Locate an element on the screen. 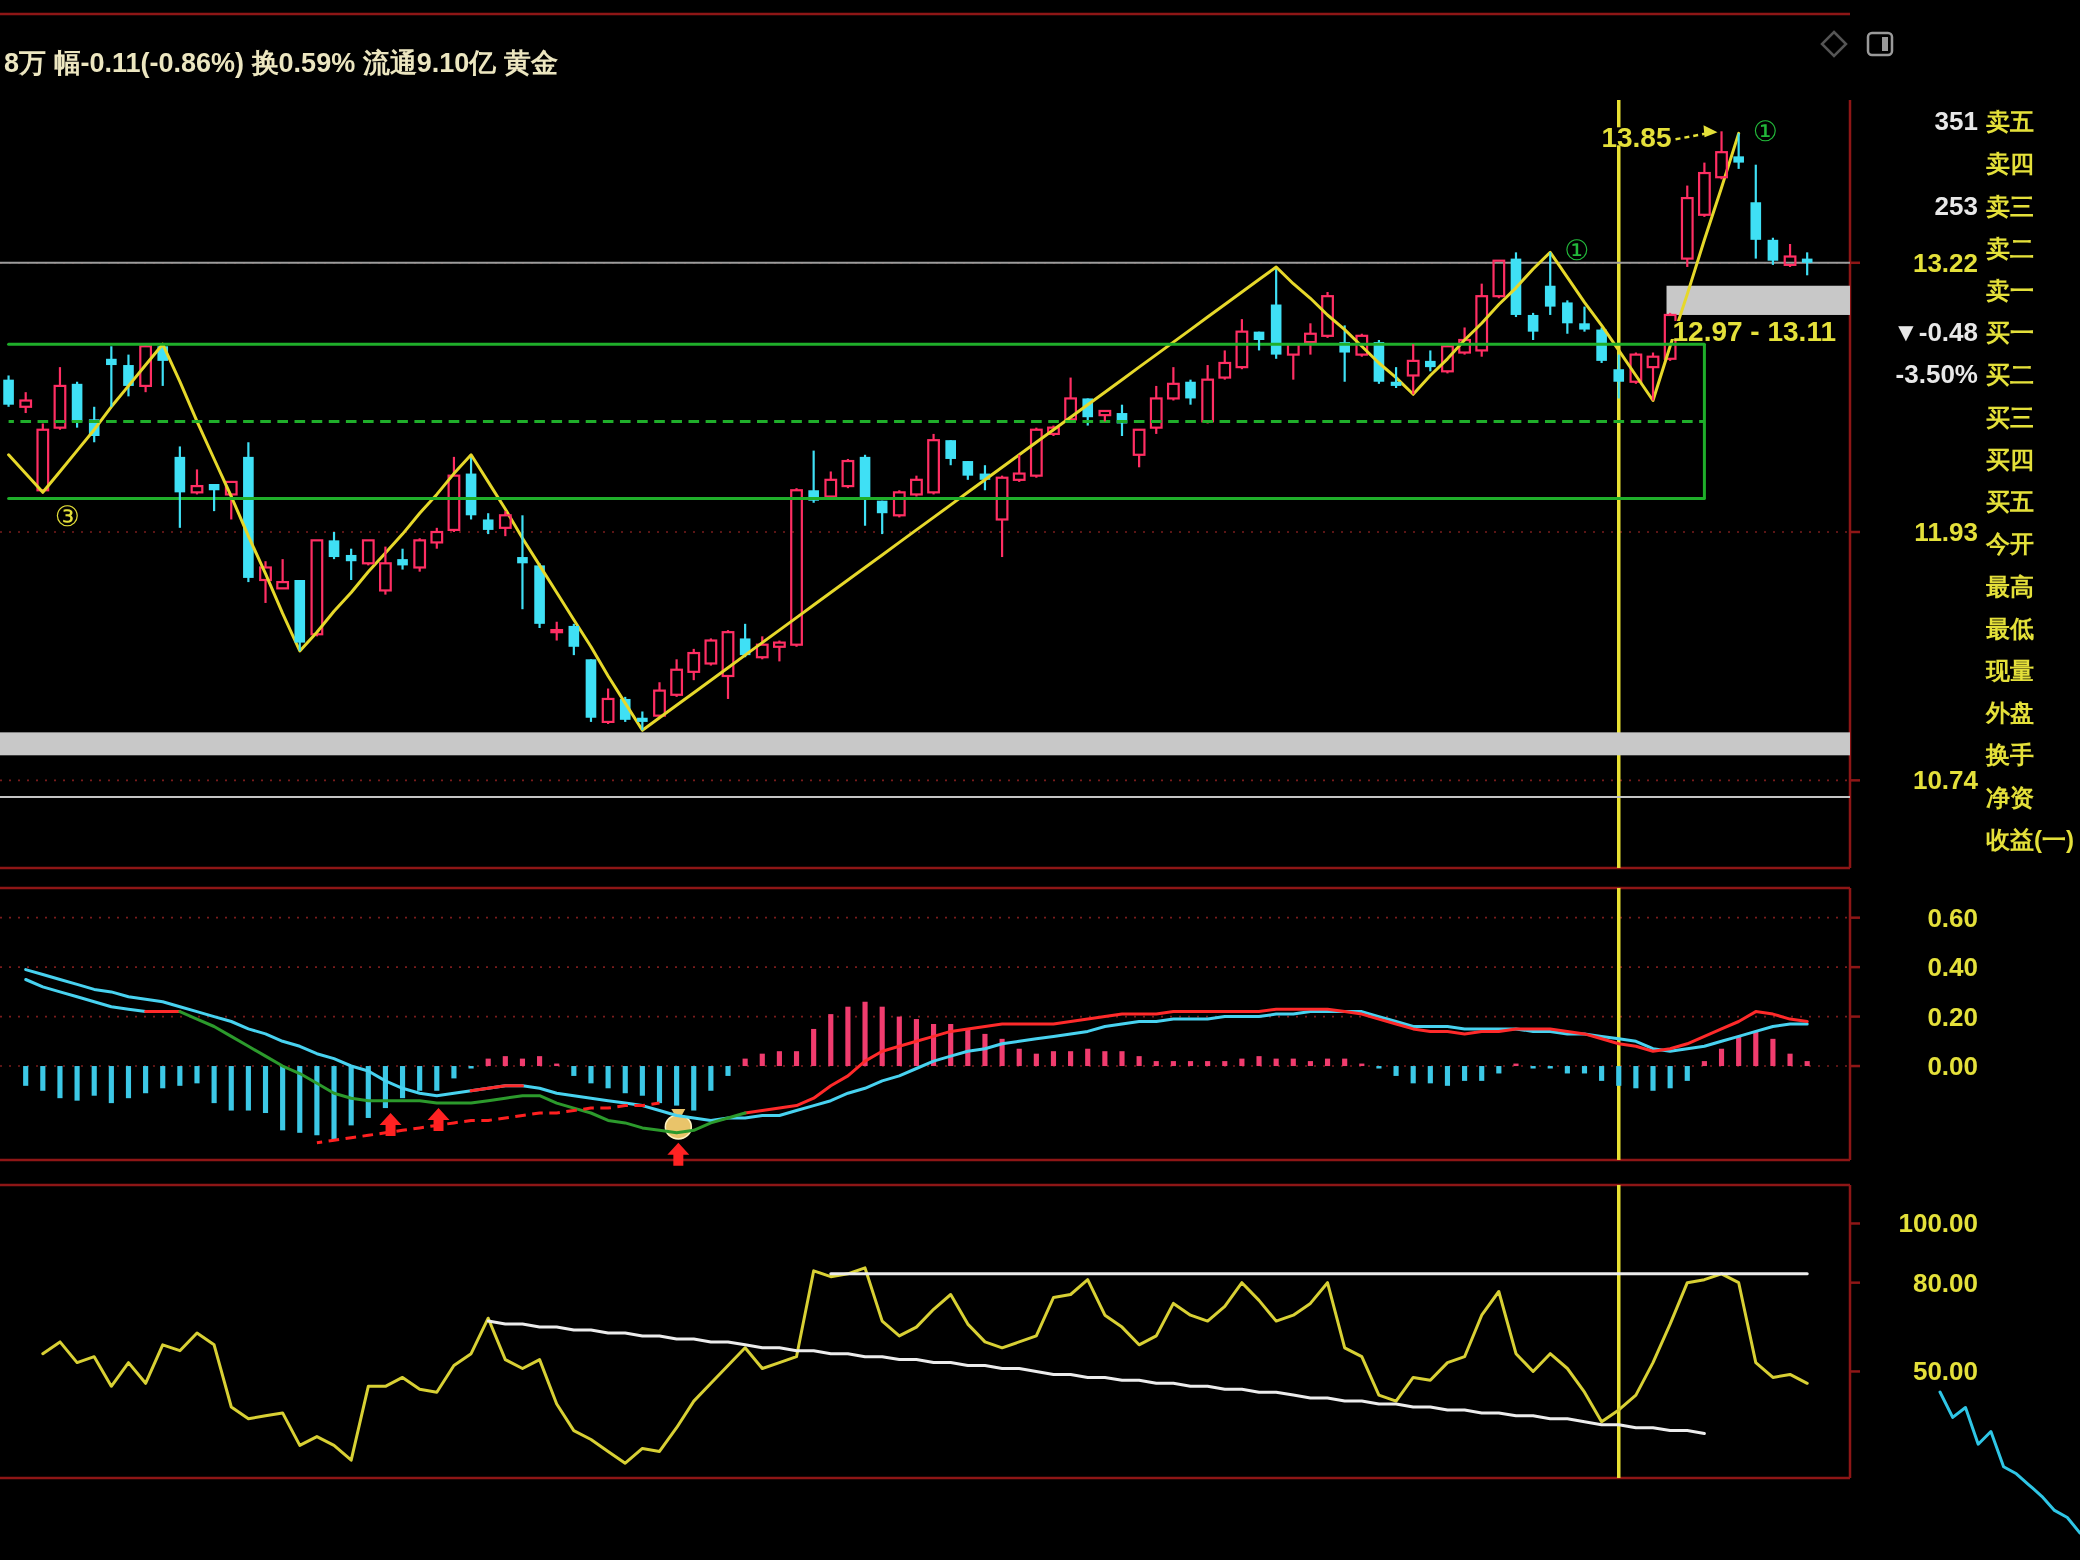 The height and width of the screenshot is (1560, 2080). category-label: 外盘 is located at coordinates (2009, 713).